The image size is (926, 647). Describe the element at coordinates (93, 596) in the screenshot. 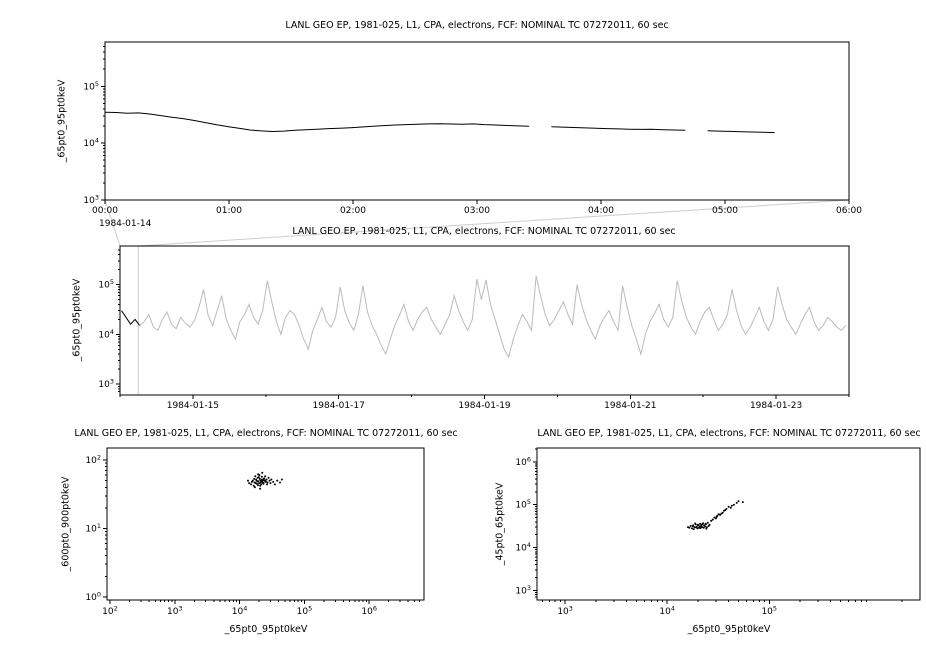

I see `tick-label: 10⁰` at that location.